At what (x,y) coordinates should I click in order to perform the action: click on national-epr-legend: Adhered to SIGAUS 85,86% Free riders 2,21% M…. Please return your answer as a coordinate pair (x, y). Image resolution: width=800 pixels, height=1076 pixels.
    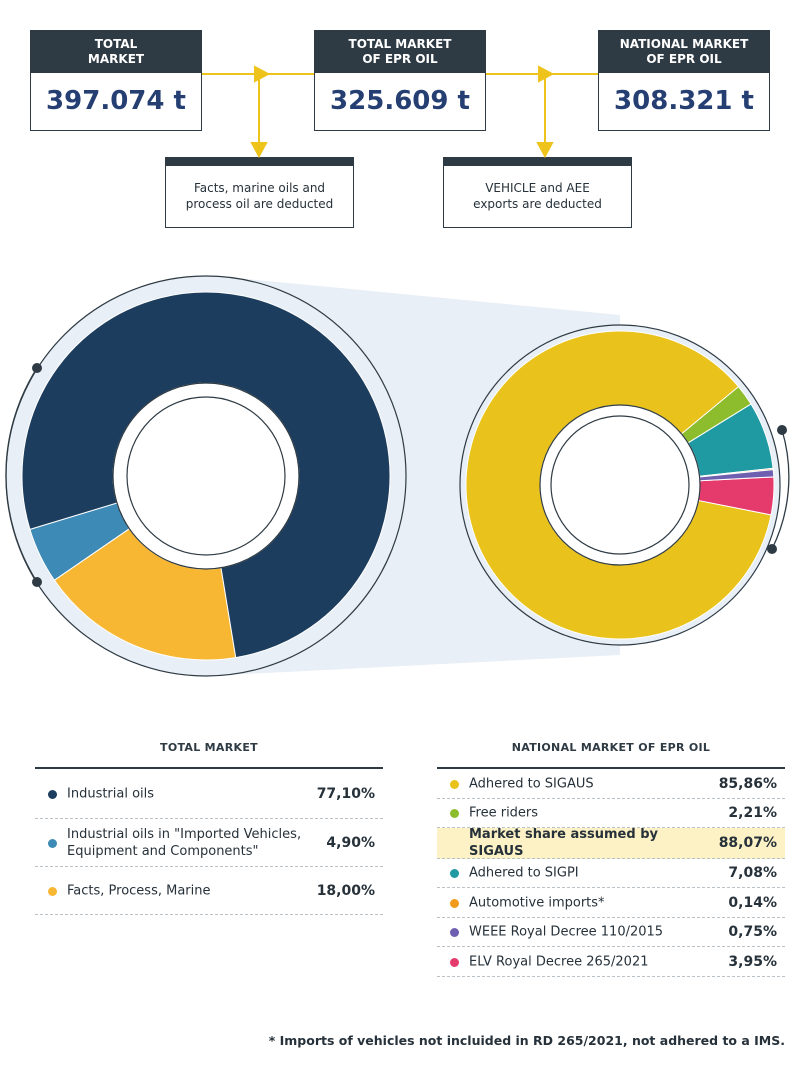
    Looking at the image, I should click on (611, 872).